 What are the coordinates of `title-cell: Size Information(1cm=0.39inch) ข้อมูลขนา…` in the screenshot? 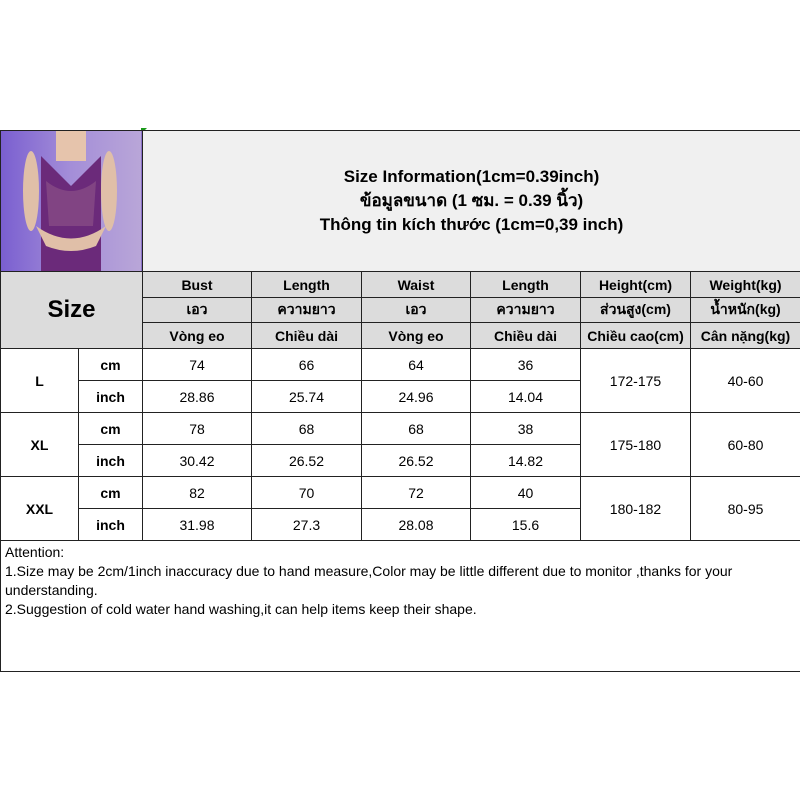 It's located at (470, 201).